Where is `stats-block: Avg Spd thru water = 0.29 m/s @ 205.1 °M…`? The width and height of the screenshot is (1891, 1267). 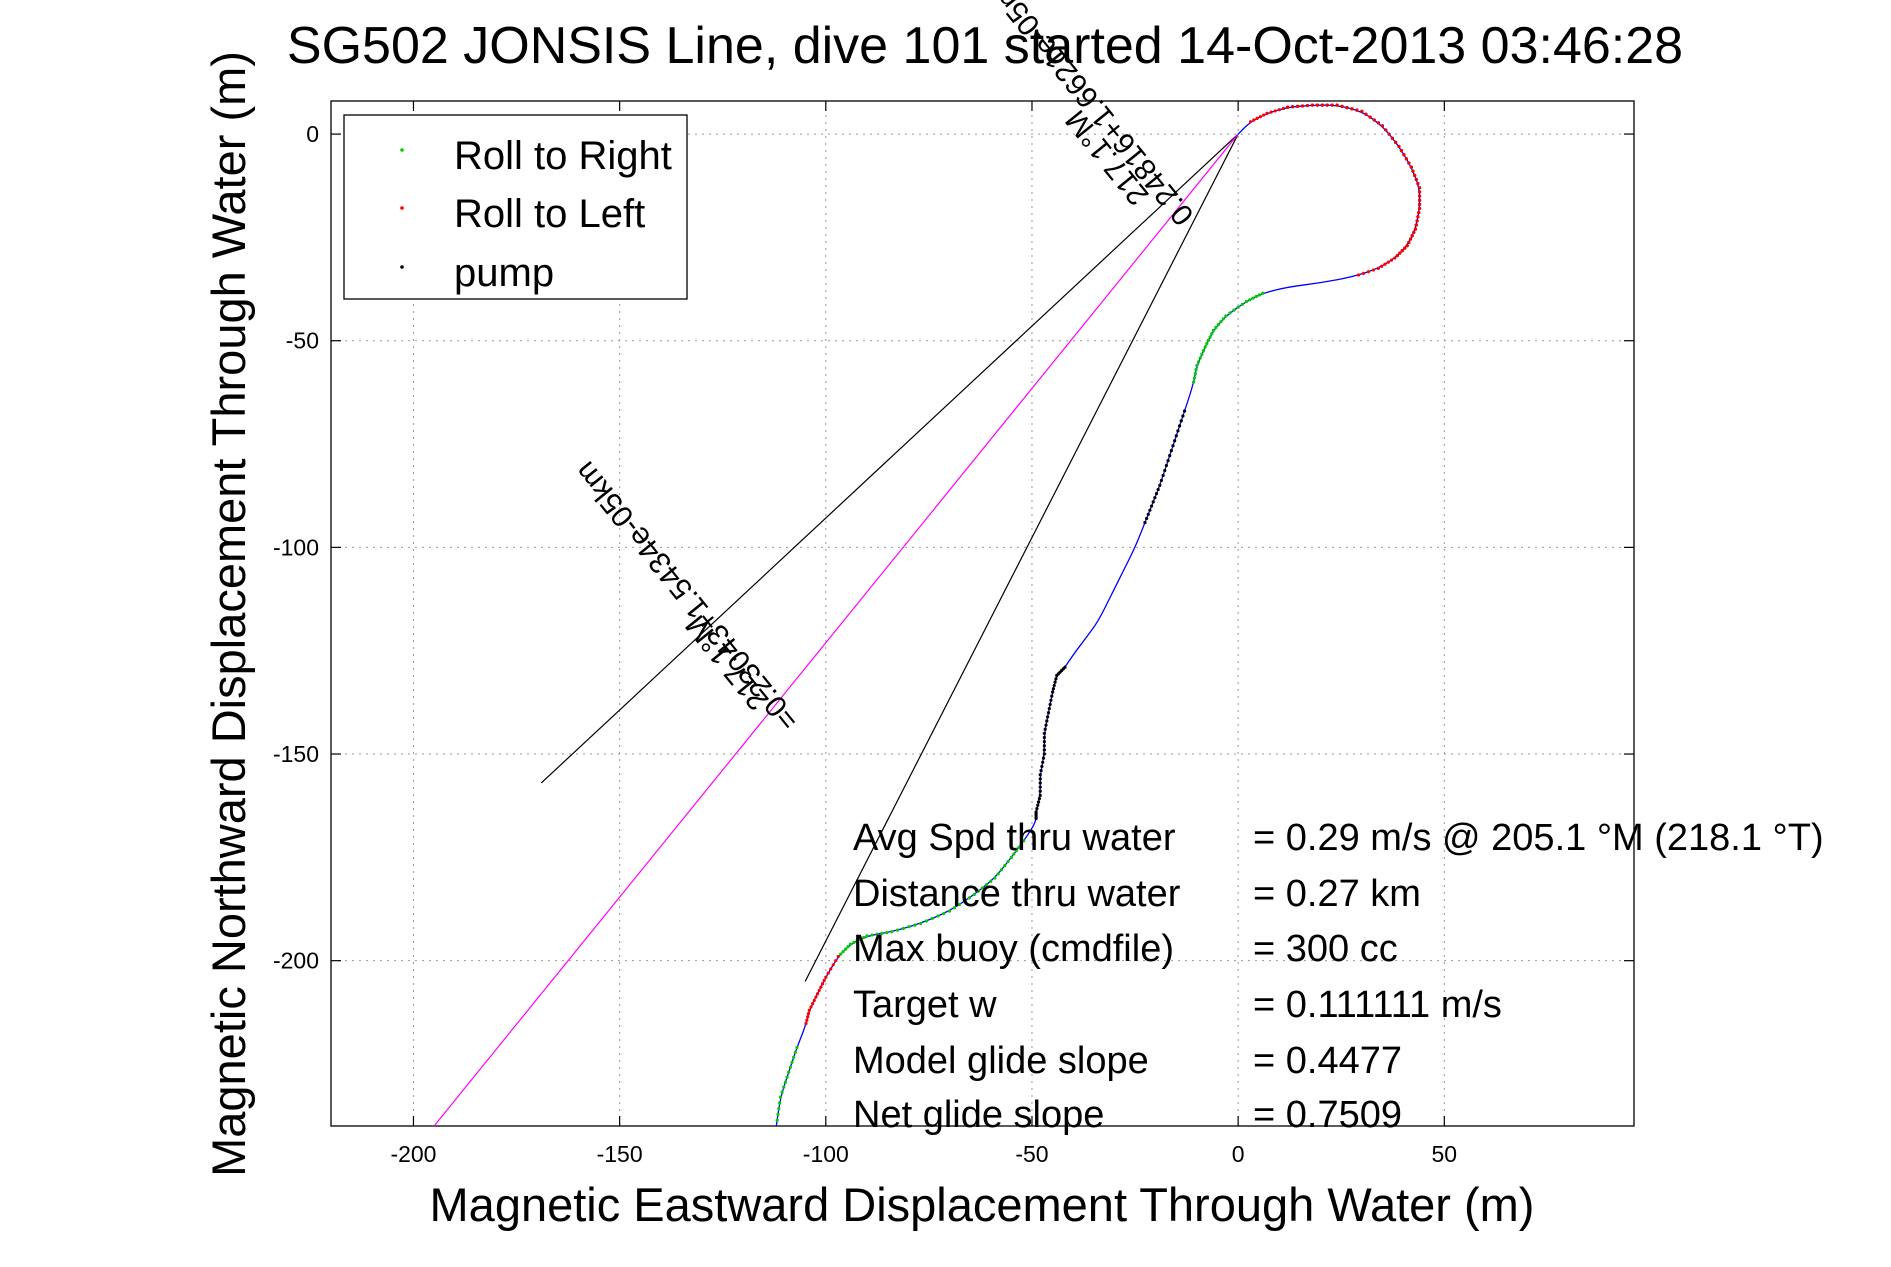 stats-block: Avg Spd thru water = 0.29 m/s @ 205.1 °M… is located at coordinates (1338, 976).